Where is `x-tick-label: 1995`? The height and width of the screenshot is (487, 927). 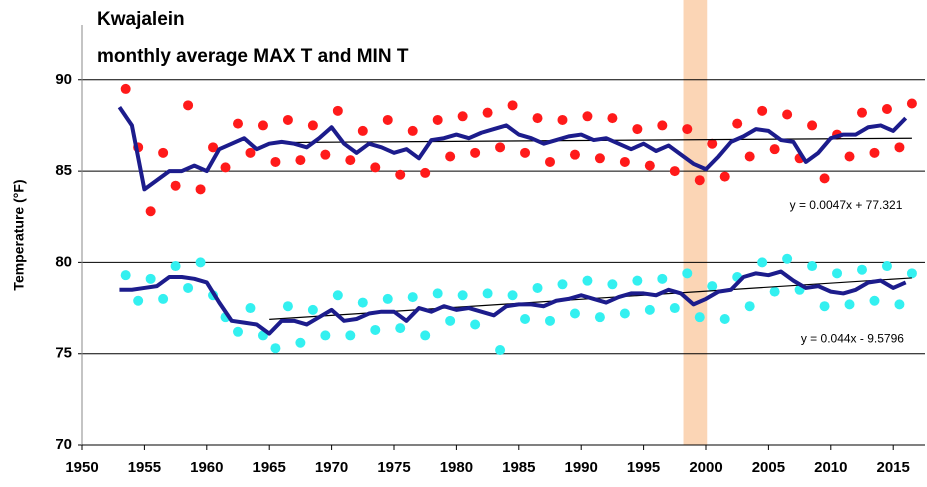 x-tick-label: 1995 is located at coordinates (643, 467).